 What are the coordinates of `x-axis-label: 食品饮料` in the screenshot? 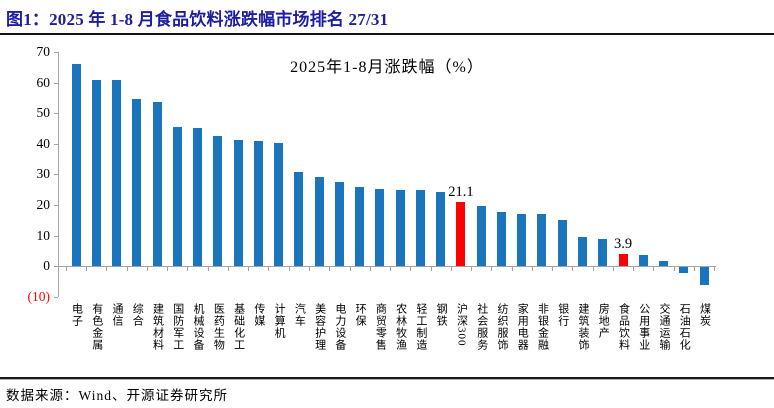 It's located at (623, 327).